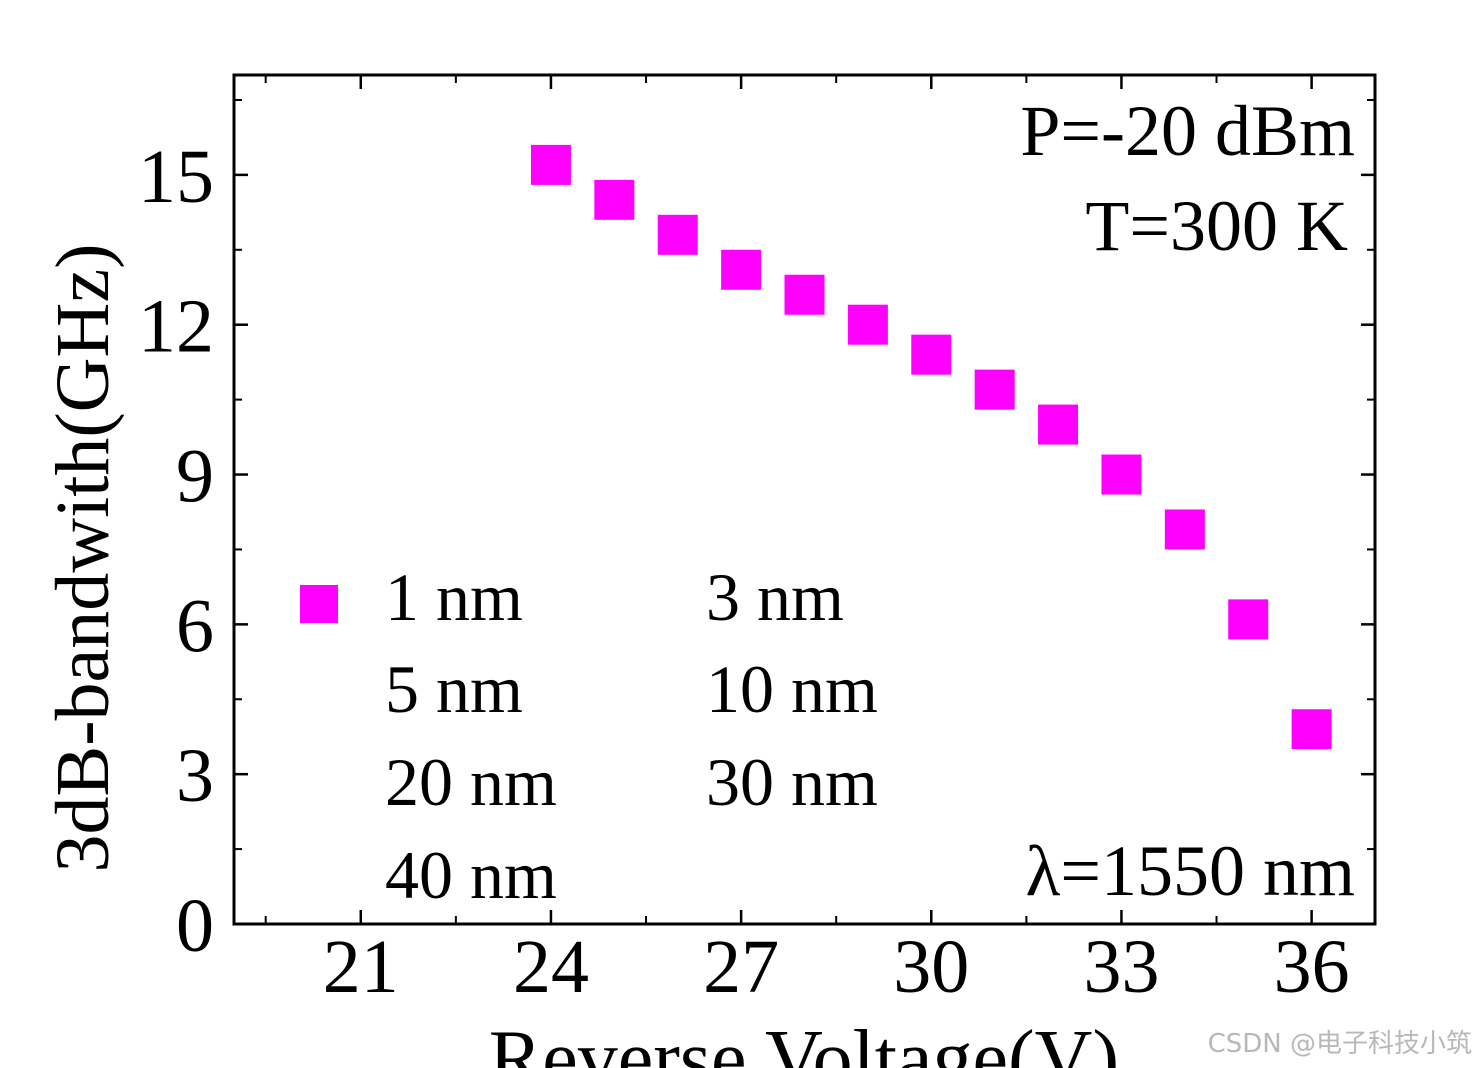 Image resolution: width=1476 pixels, height=1068 pixels. What do you see at coordinates (792, 689) in the screenshot?
I see `legend-entry: 10 nm` at bounding box center [792, 689].